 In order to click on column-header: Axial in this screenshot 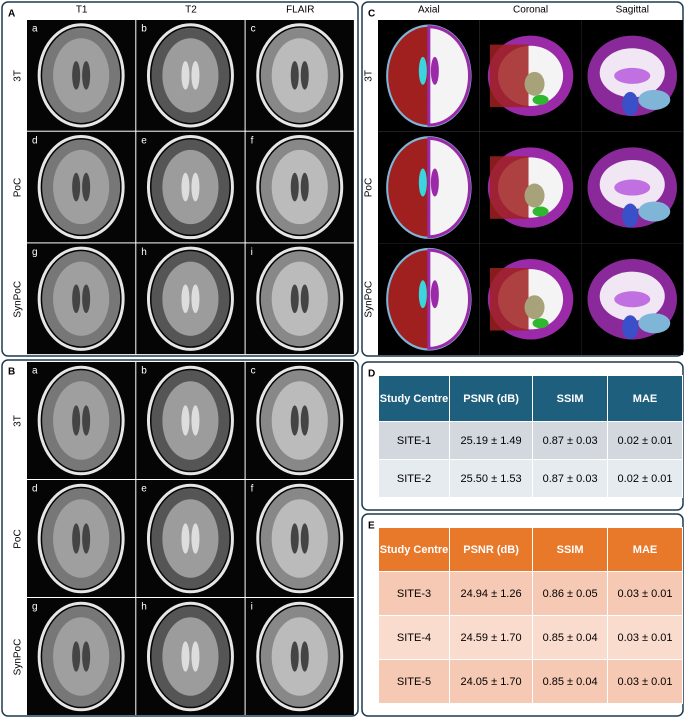, I will do `click(429, 10)`.